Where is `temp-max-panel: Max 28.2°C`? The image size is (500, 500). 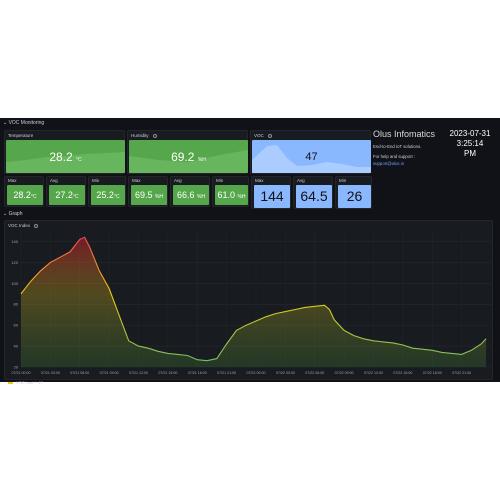
temp-max-panel: Max 28.2°C is located at coordinates (24, 191).